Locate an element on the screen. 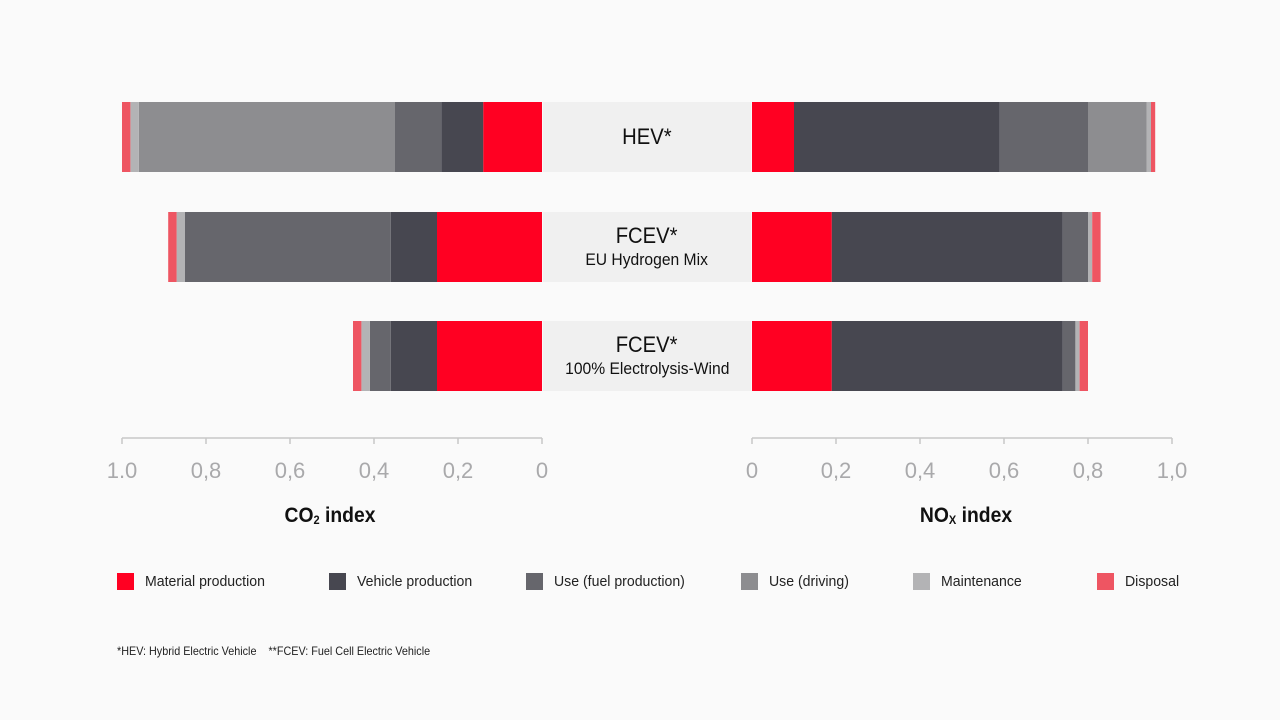  legend-label: Use (driving) is located at coordinates (809, 581).